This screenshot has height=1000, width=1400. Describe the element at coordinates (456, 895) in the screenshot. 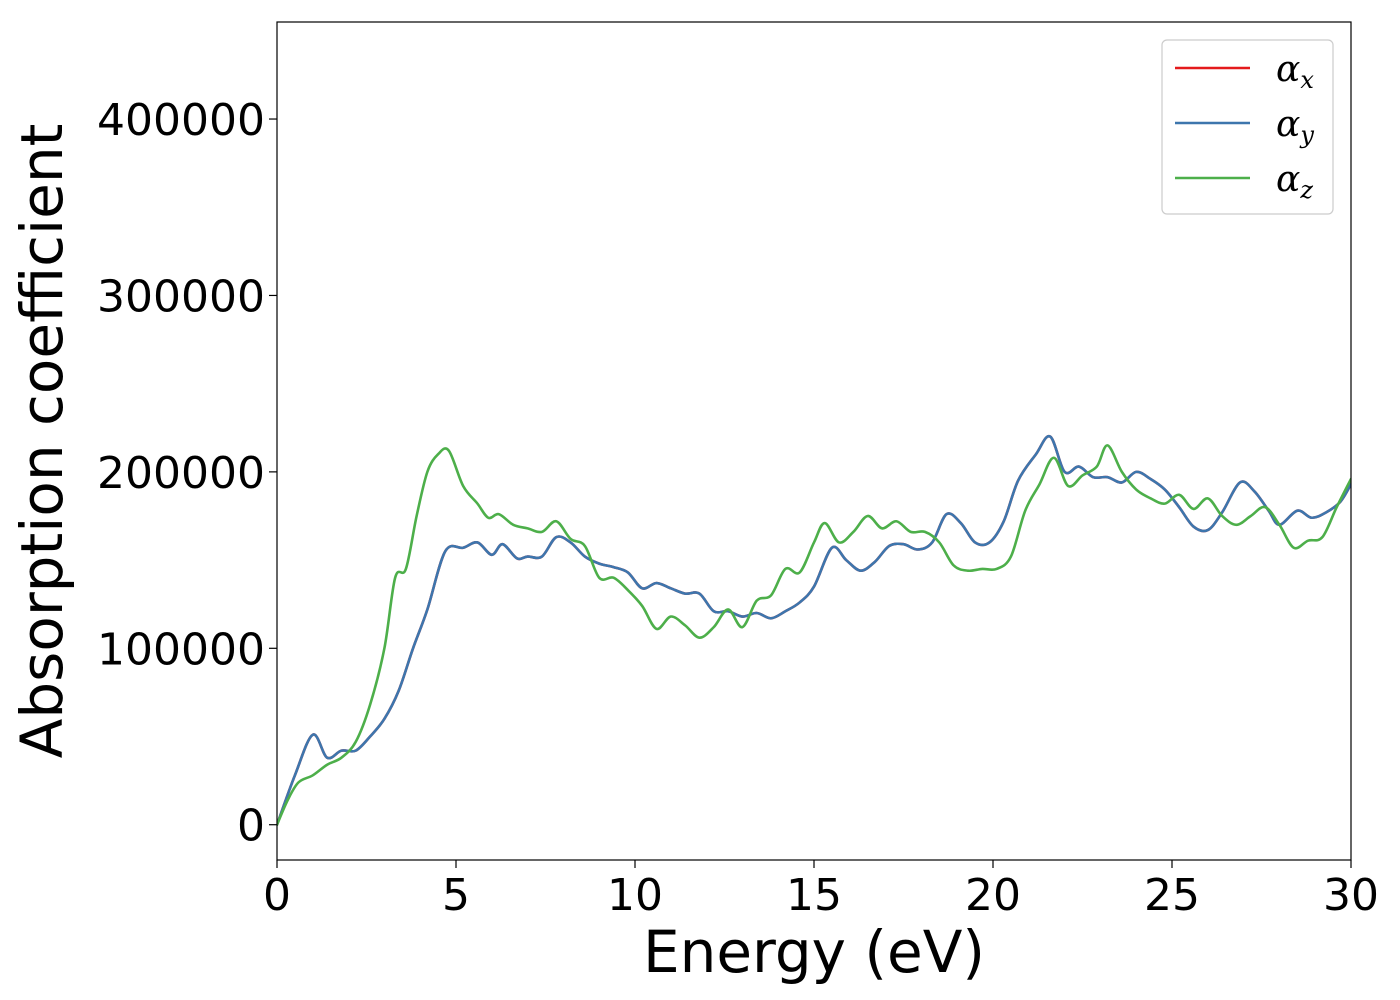

I see `x-tick-label: 5` at that location.